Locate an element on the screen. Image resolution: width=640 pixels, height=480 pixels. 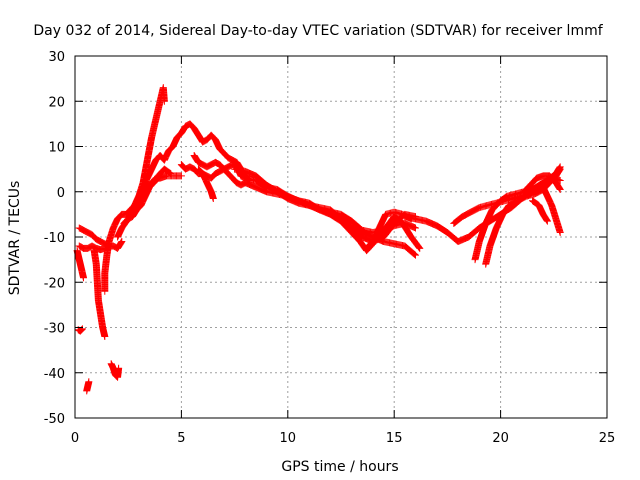
x-tick-label: 25 is located at coordinates (607, 438).